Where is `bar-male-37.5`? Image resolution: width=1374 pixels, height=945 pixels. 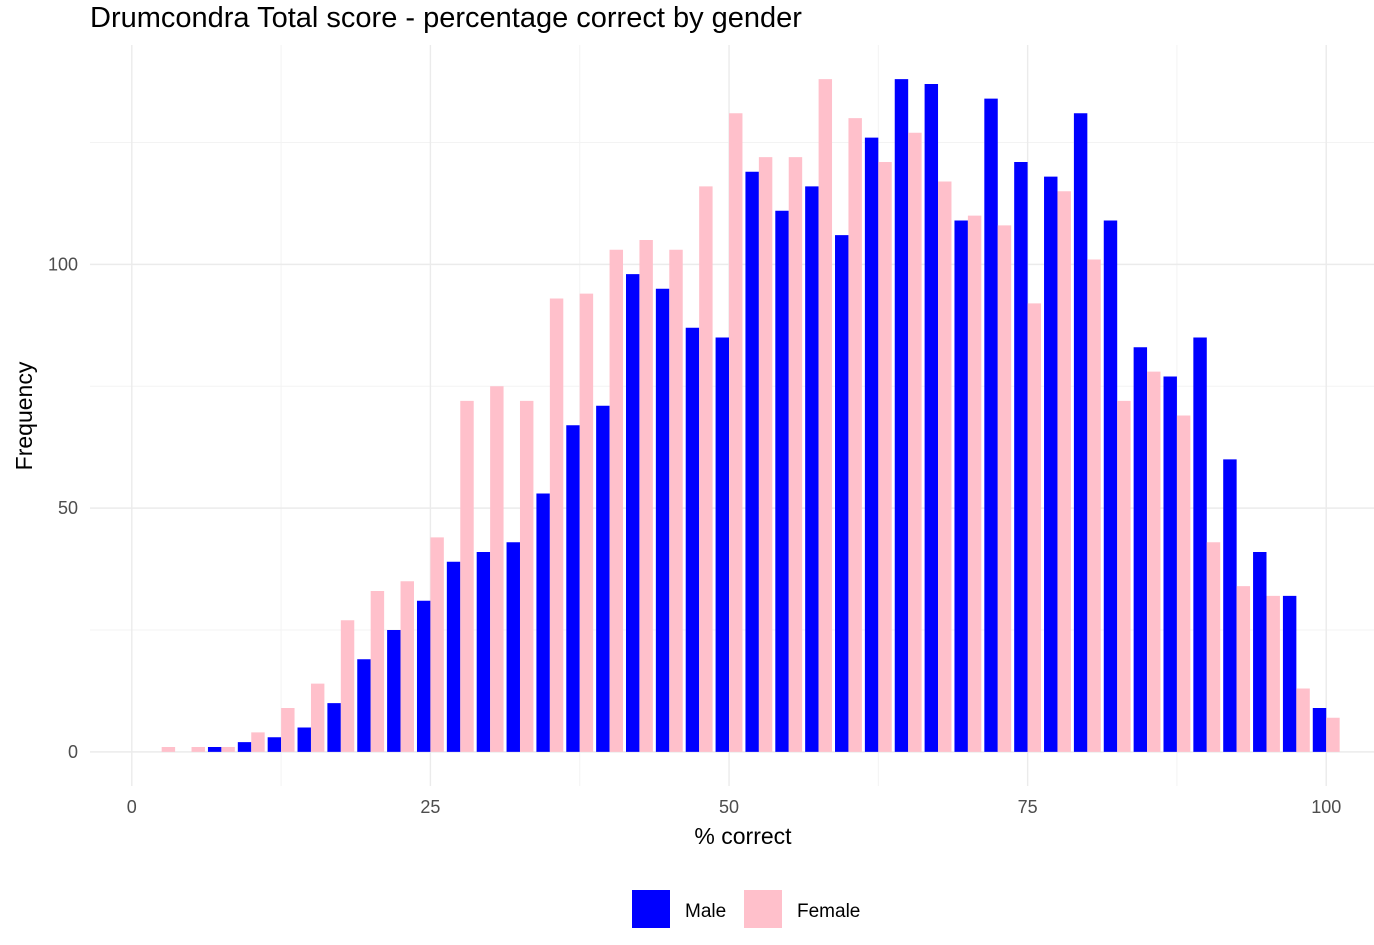
bar-male-37.5 is located at coordinates (573, 588).